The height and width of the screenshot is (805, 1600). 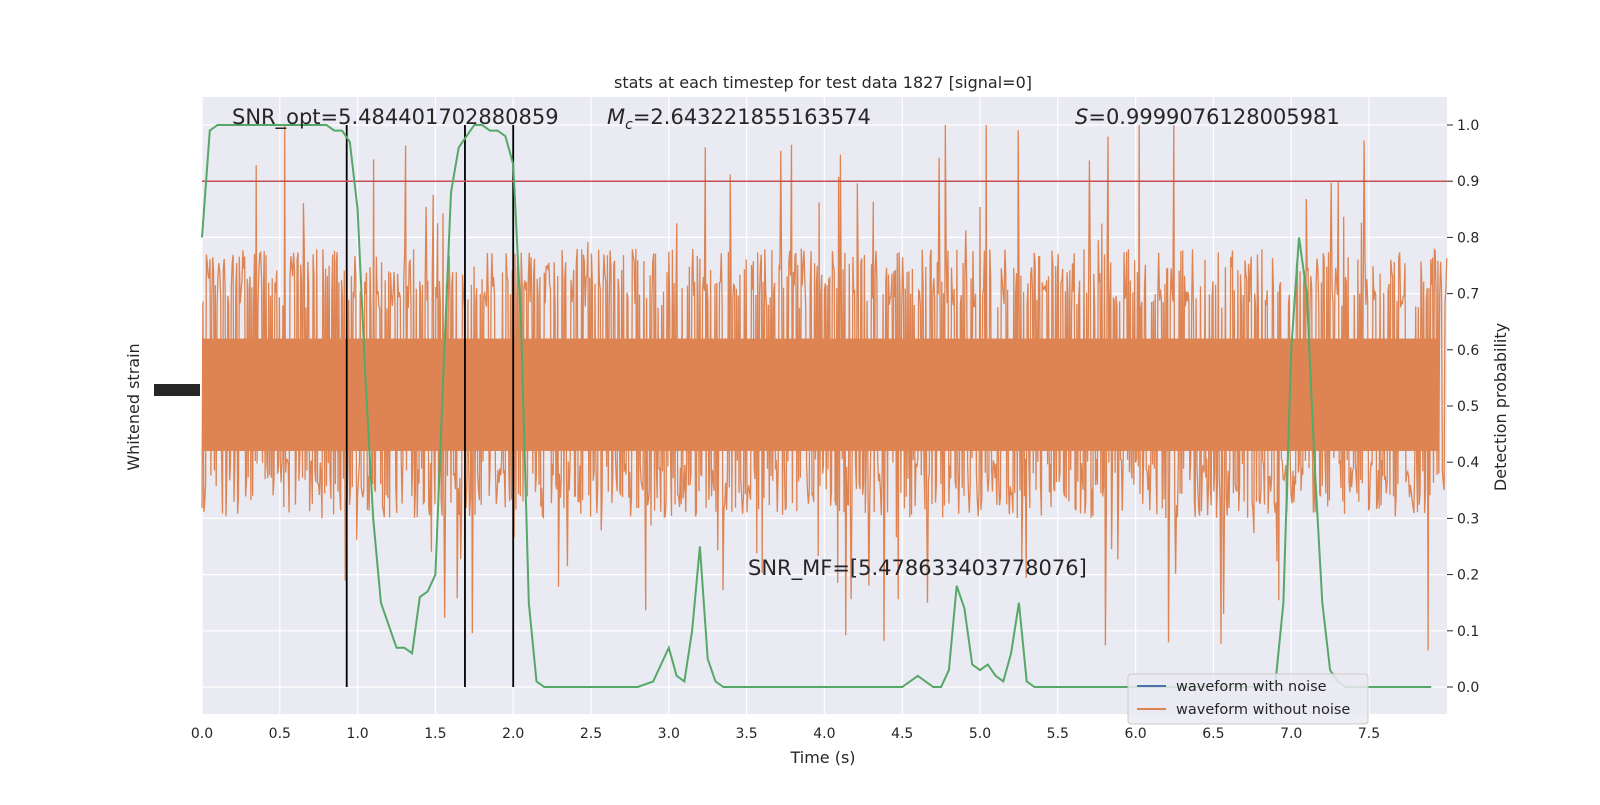 What do you see at coordinates (1251, 687) in the screenshot?
I see `legend-label-with-noise: waveform with noise` at bounding box center [1251, 687].